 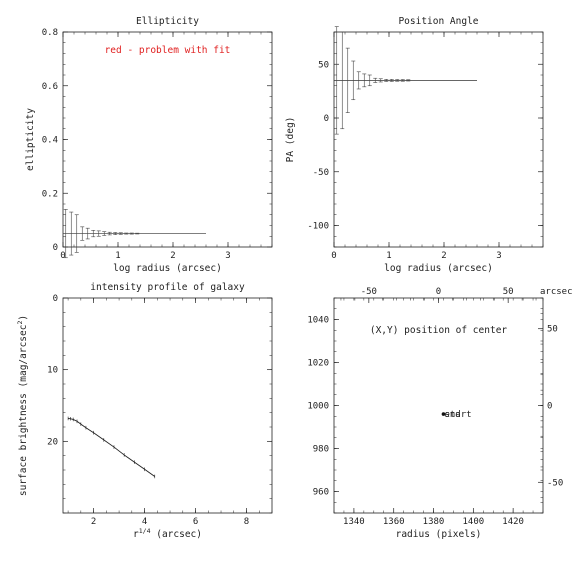 What do you see at coordinates (23, 411) in the screenshot?
I see `y-label-base: surface brightness (mag/arcsec` at bounding box center [23, 411].